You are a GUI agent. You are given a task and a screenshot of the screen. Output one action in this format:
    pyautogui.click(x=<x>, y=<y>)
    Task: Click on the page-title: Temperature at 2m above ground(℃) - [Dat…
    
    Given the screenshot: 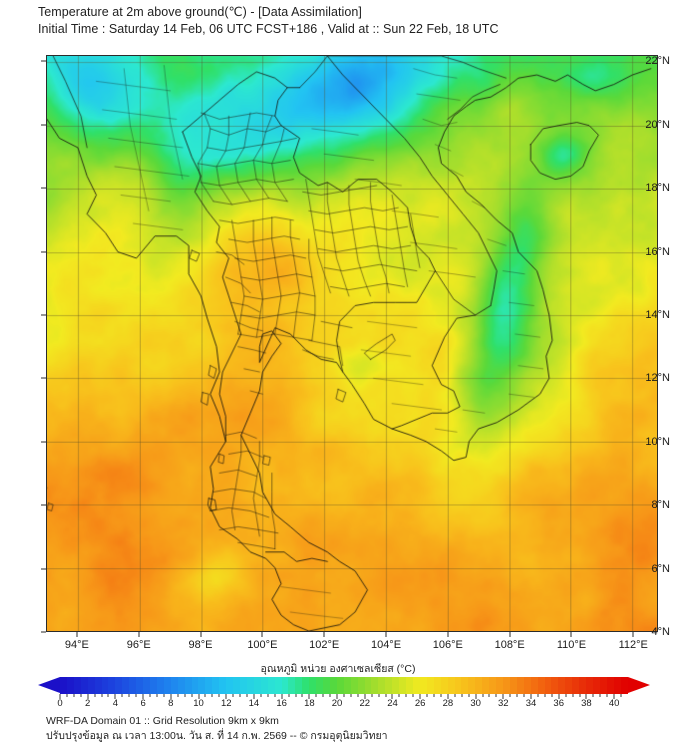 What is the action you would take?
    pyautogui.click(x=200, y=12)
    